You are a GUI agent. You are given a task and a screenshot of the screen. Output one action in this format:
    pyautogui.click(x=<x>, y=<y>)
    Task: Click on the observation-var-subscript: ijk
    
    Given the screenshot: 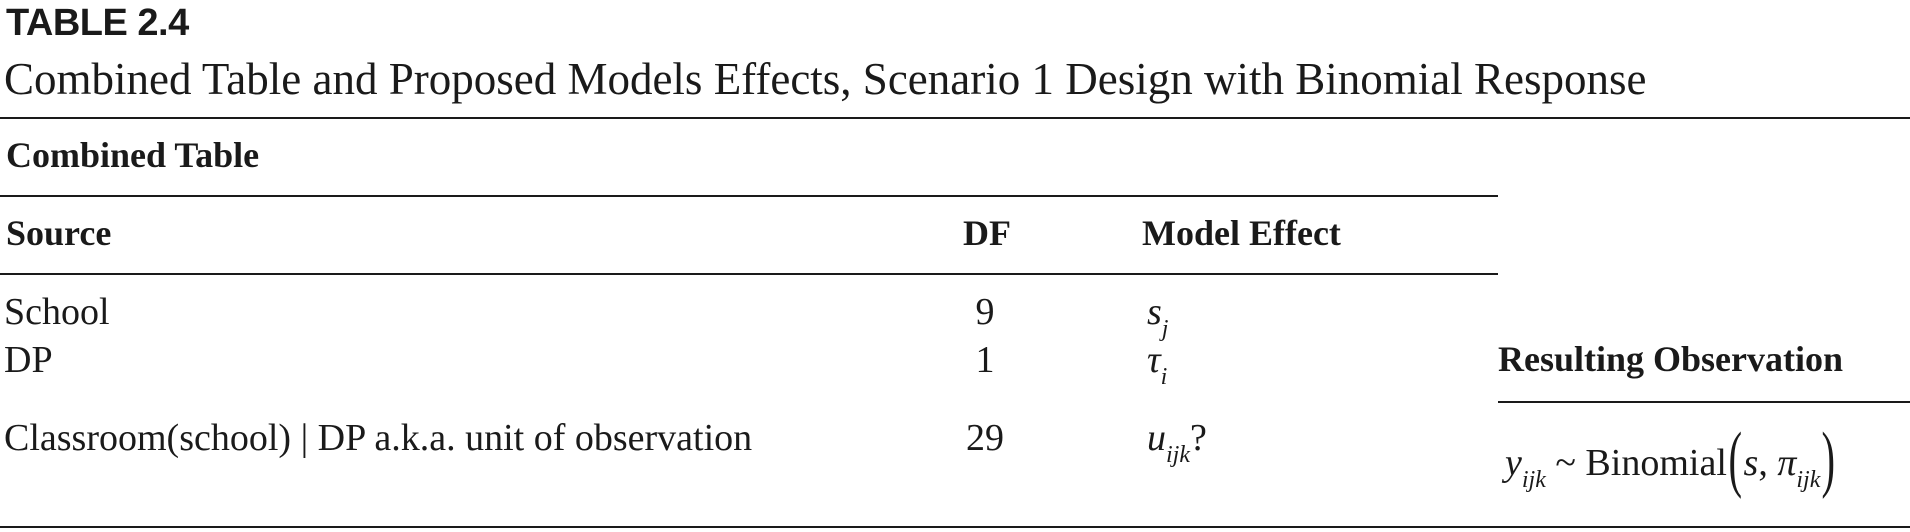 What is the action you would take?
    pyautogui.click(x=1533, y=480)
    